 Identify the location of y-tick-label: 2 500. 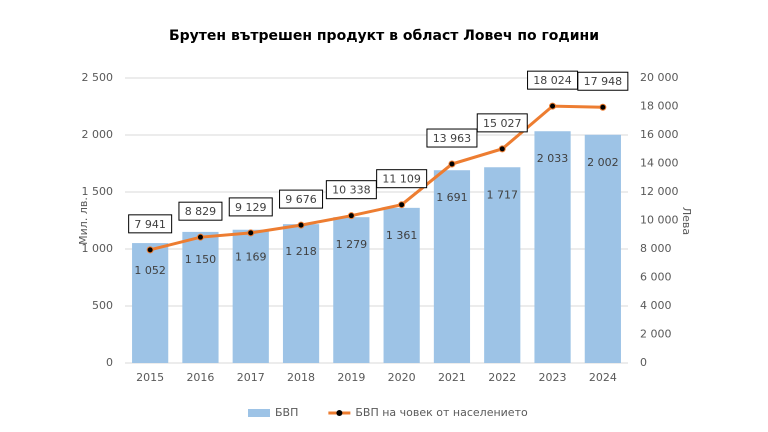
(98, 77).